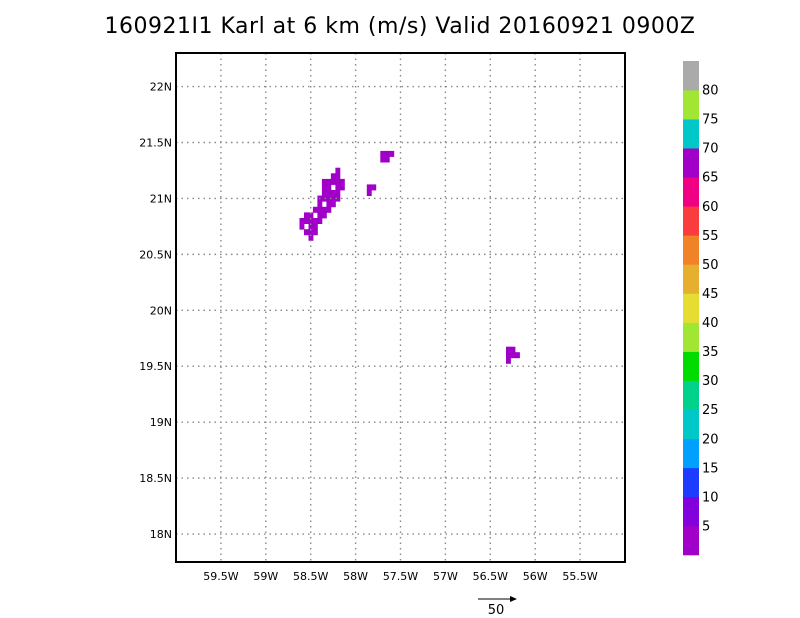 This screenshot has width=800, height=618. I want to click on colorbar-label: 40, so click(710, 323).